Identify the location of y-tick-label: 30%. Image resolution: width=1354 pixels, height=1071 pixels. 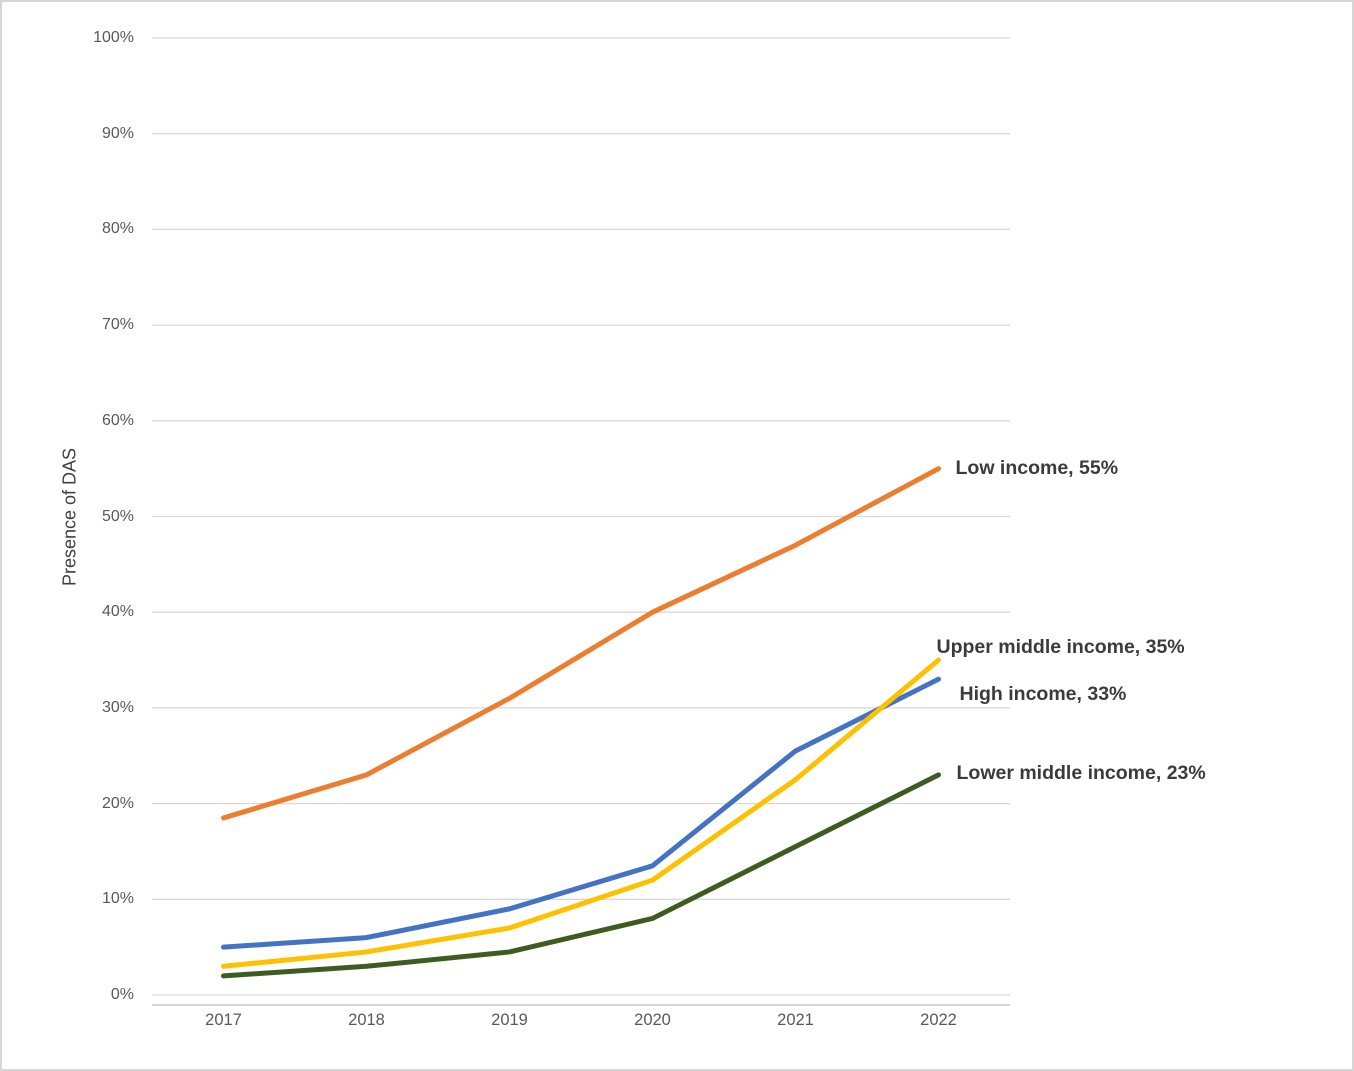
(117, 707).